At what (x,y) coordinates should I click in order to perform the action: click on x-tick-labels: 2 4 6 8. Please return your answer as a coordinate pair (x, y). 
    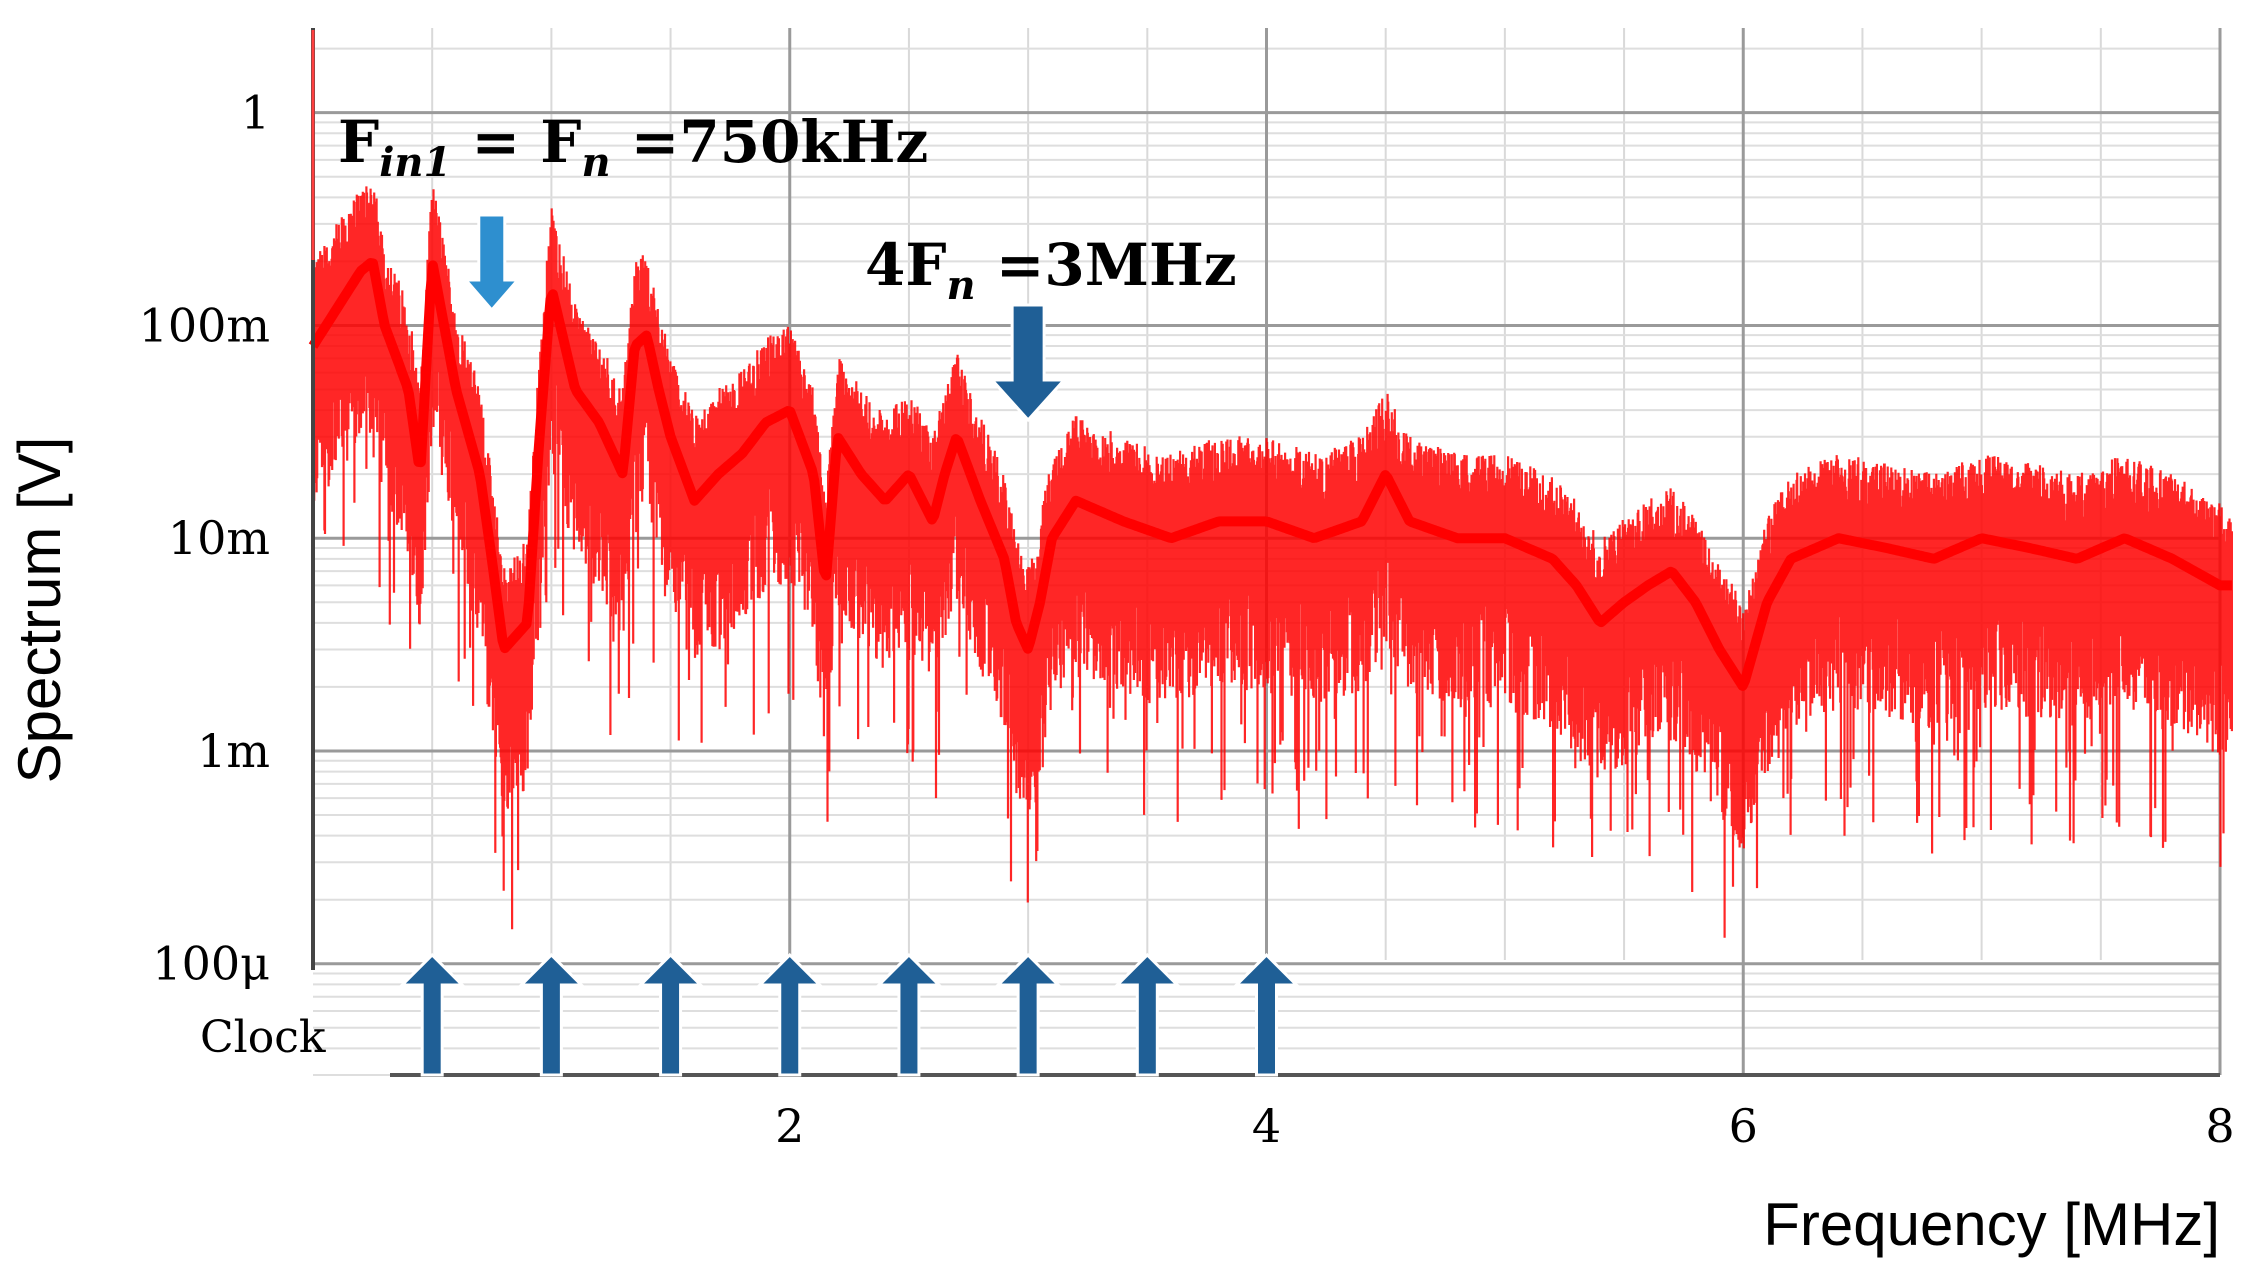
    Looking at the image, I should click on (1505, 1126).